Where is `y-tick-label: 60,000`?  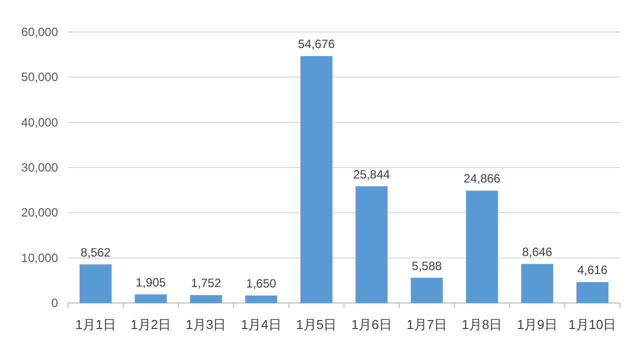
y-tick-label: 60,000 is located at coordinates (39, 32).